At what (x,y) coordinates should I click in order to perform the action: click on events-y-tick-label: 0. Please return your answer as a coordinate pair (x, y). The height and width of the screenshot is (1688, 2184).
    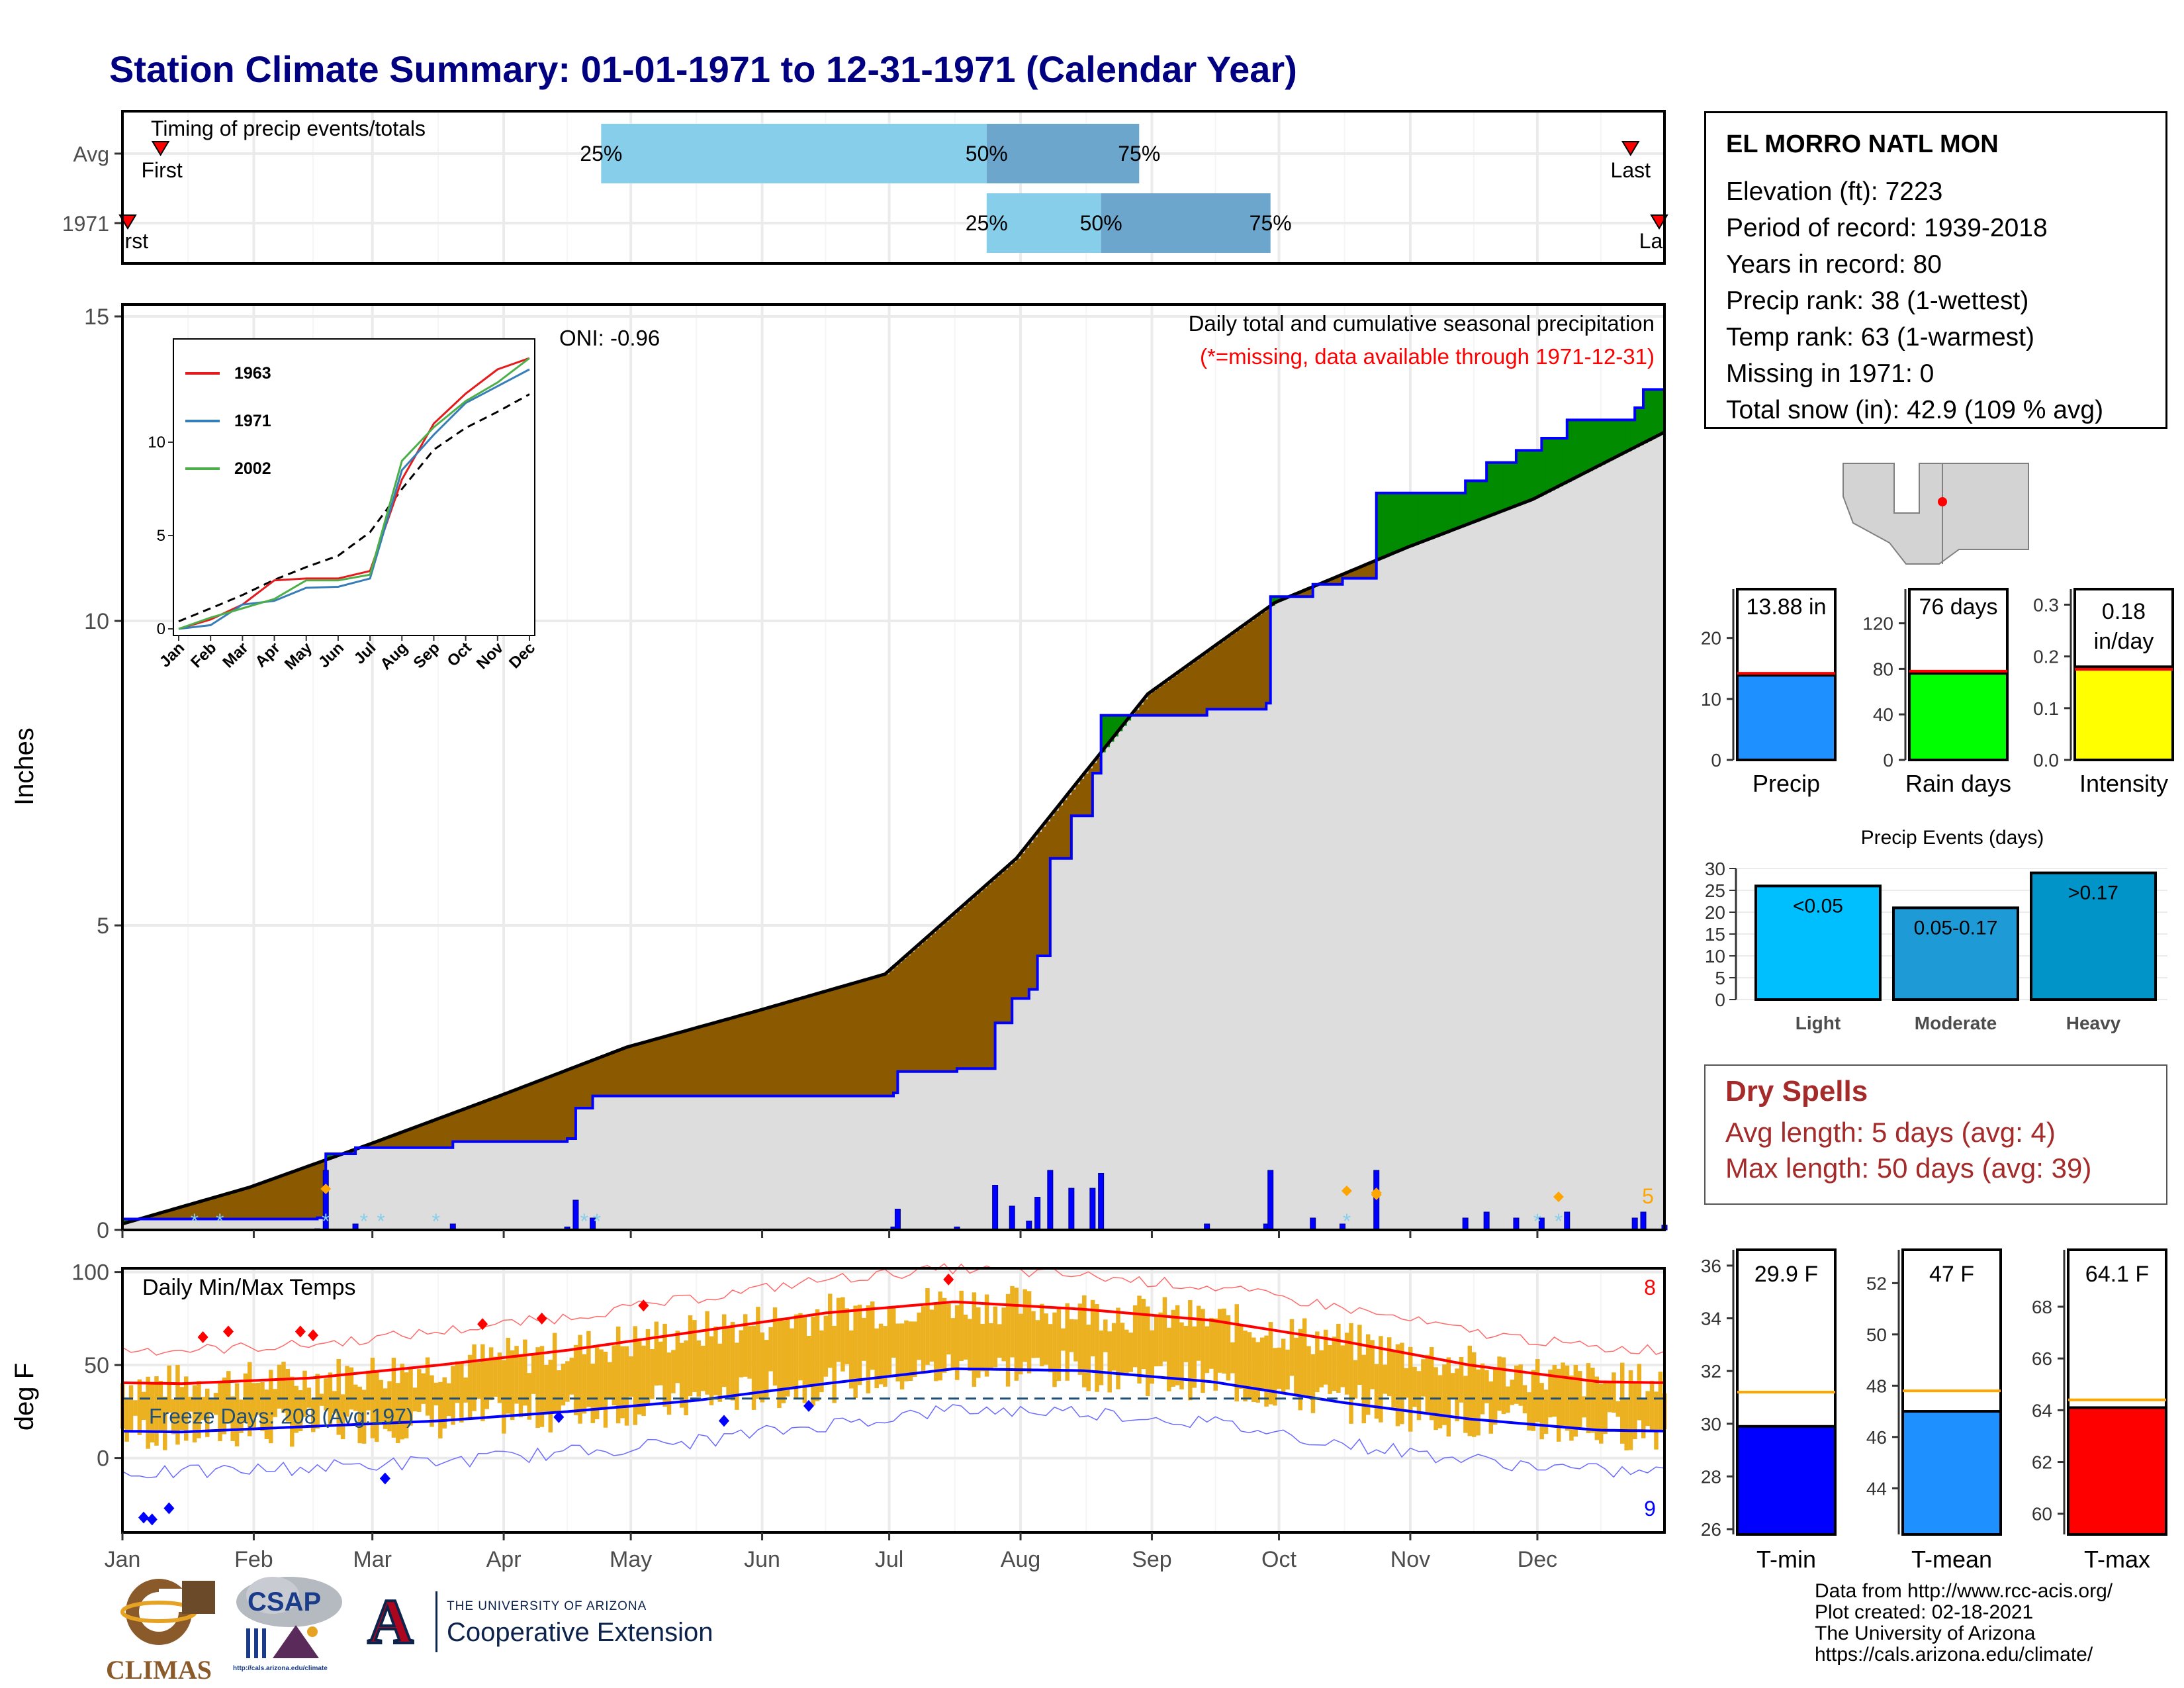
    Looking at the image, I should click on (1720, 1000).